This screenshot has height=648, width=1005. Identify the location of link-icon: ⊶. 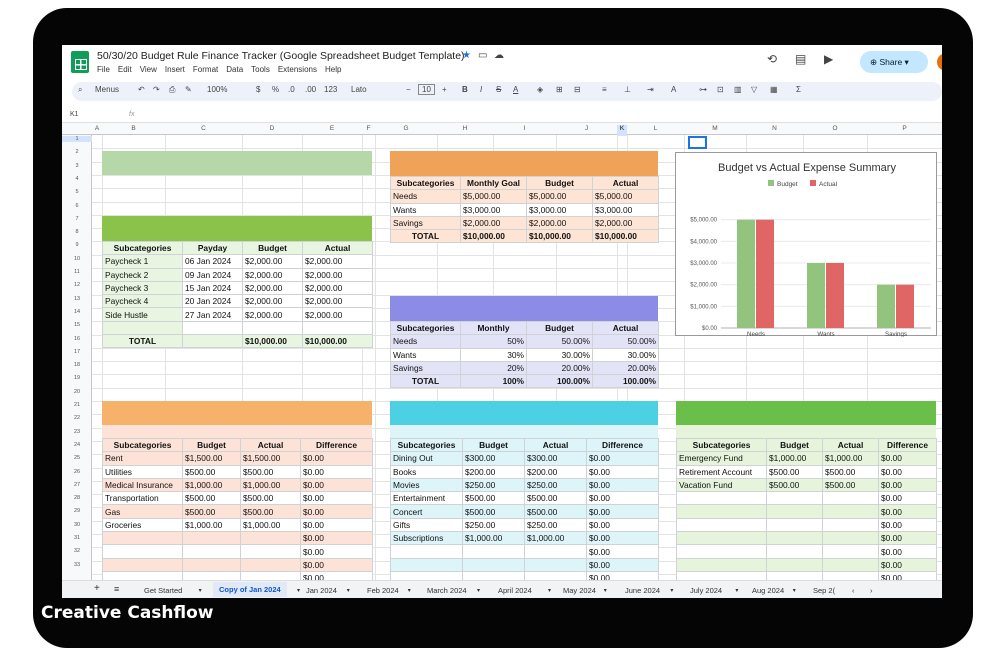
(703, 89).